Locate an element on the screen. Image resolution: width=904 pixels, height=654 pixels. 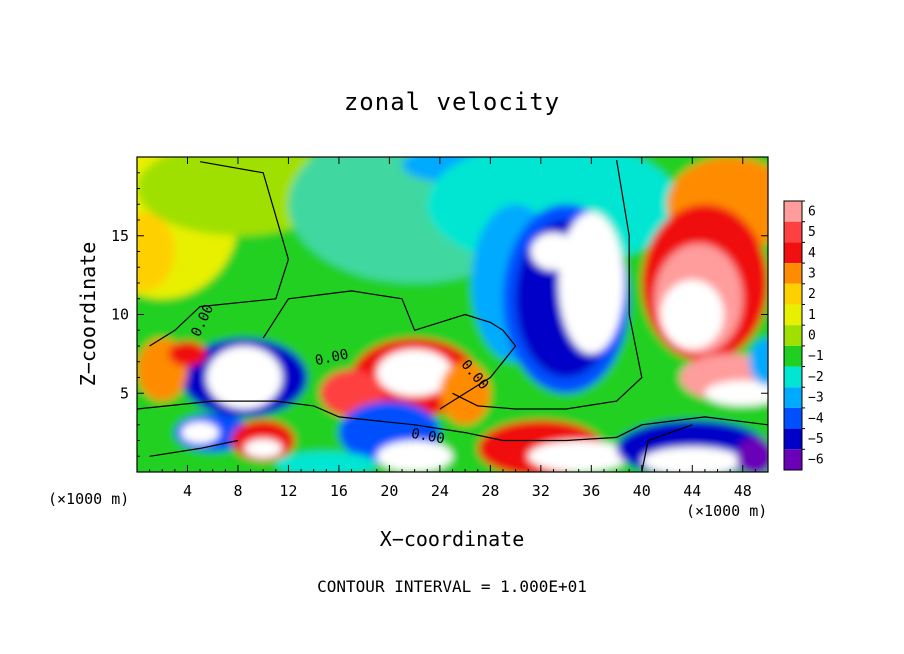
chart-title: zonal velocity is located at coordinates (452, 102).